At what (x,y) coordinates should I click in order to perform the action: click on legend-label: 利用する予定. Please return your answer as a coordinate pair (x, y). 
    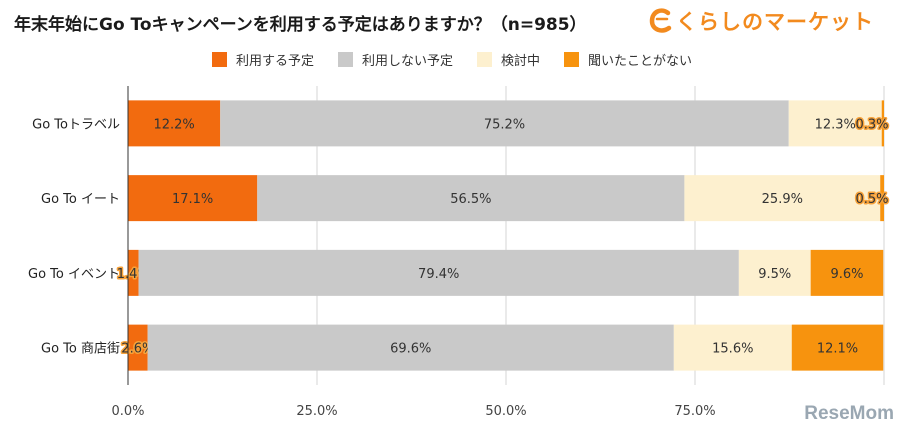
    Looking at the image, I should click on (274, 61).